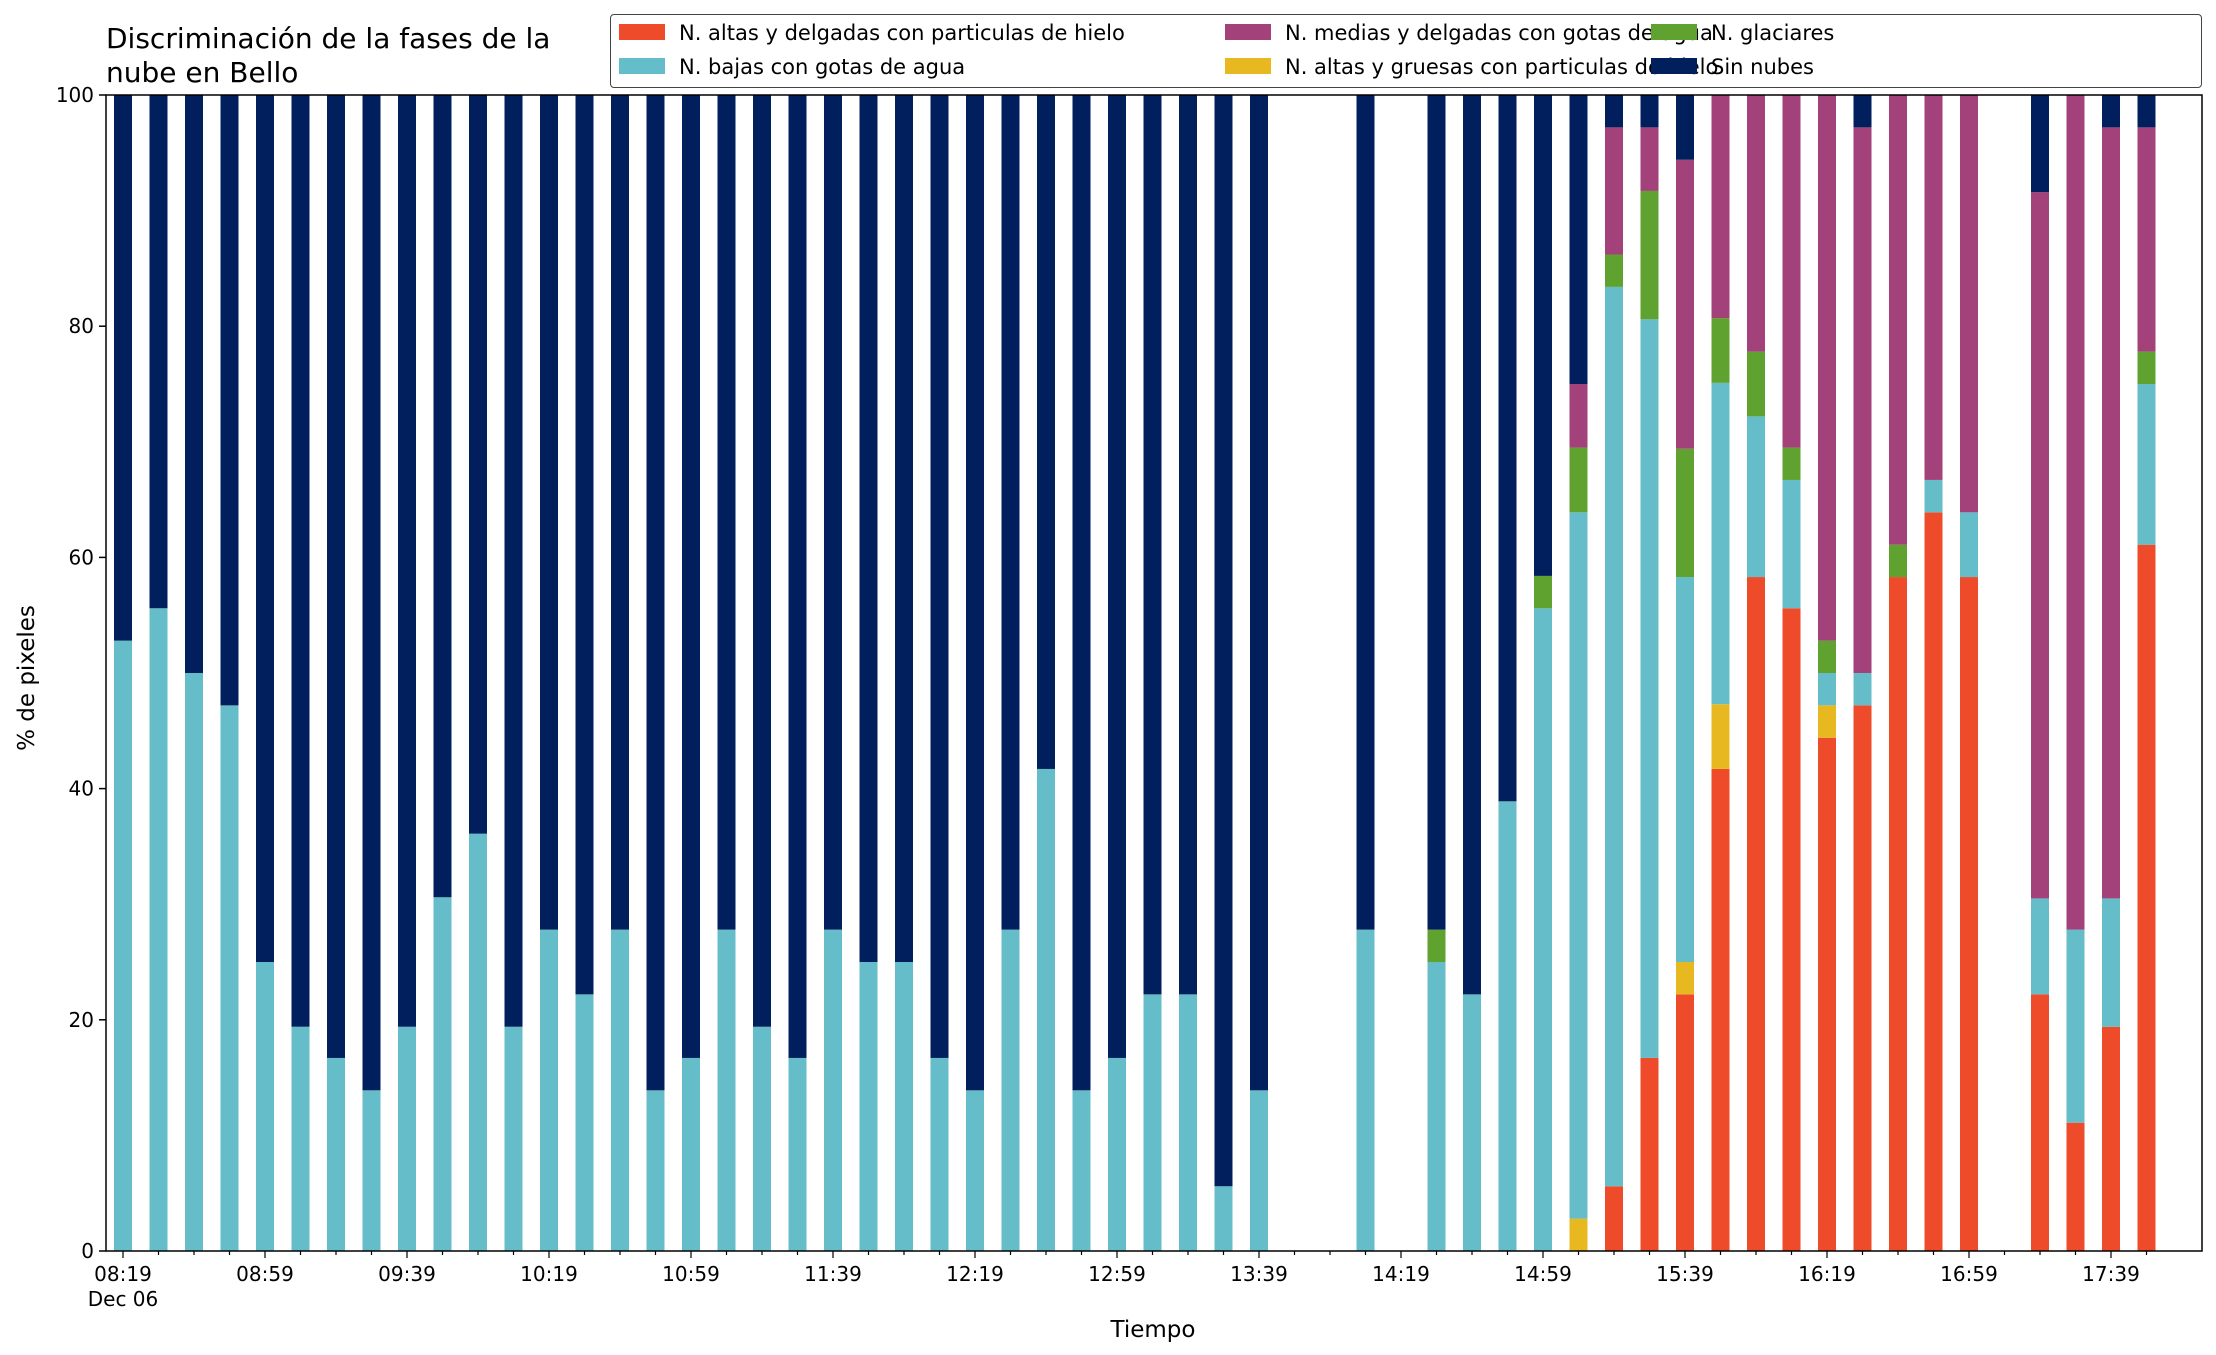  Describe the element at coordinates (1153, 1330) in the screenshot. I see `x-axis-label: Tiempo` at that location.